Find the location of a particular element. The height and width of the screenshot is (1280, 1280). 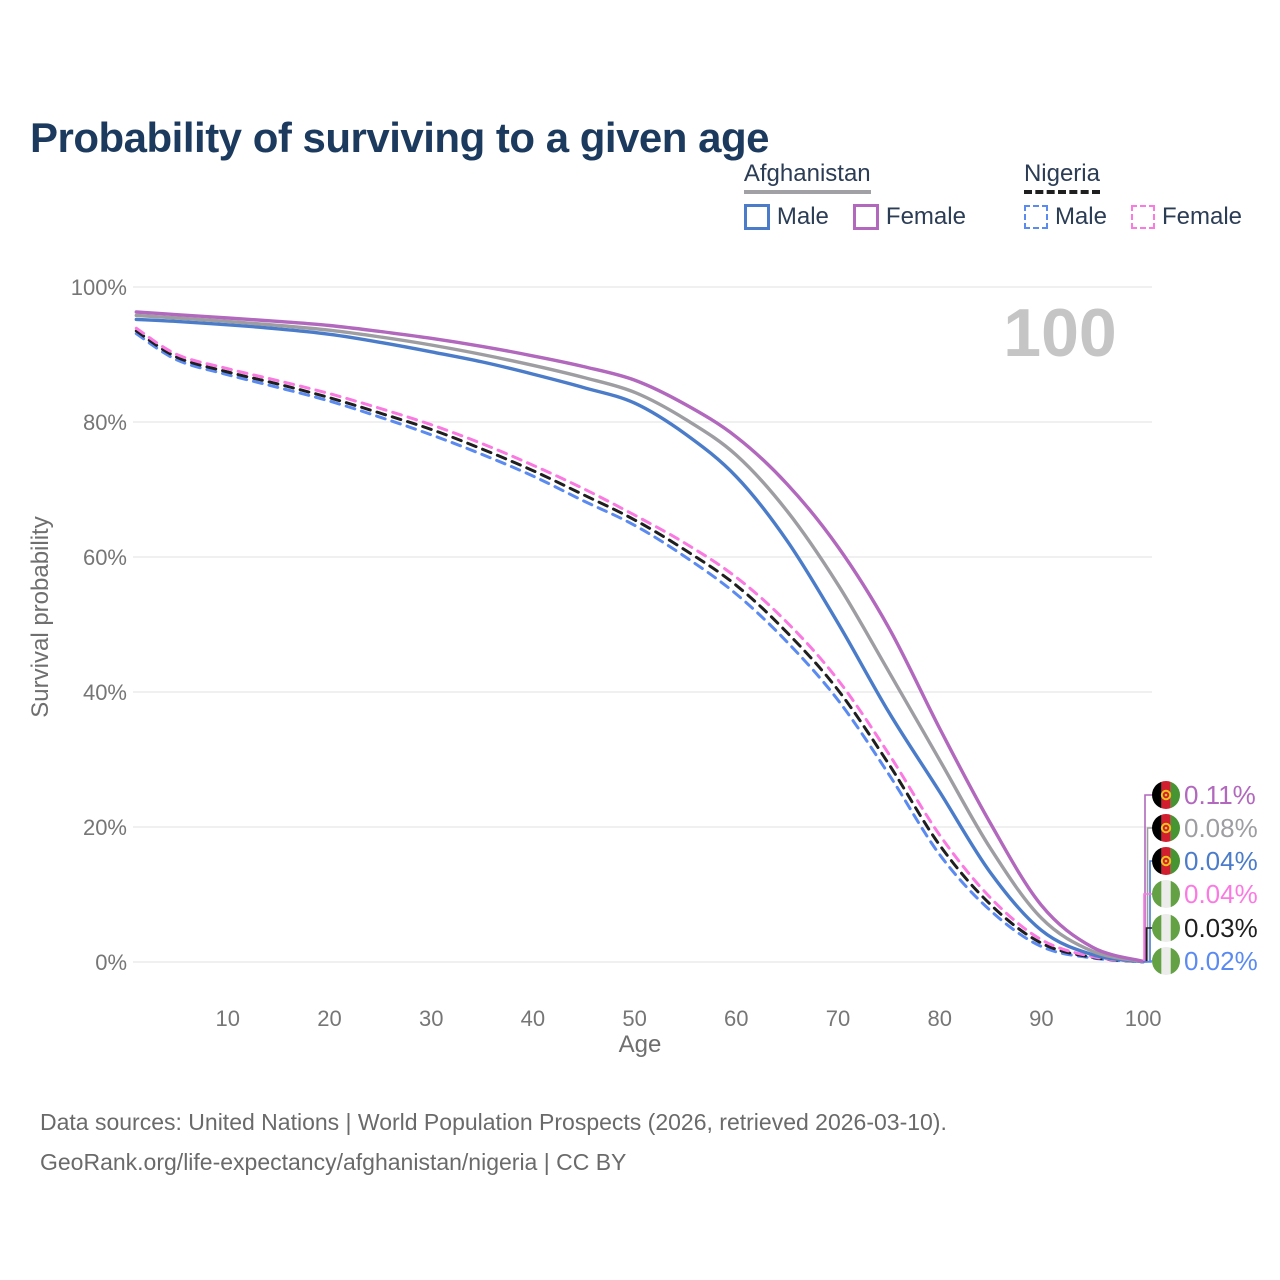

legend-title-afghanistan: Afghanistan is located at coordinates (807, 177).